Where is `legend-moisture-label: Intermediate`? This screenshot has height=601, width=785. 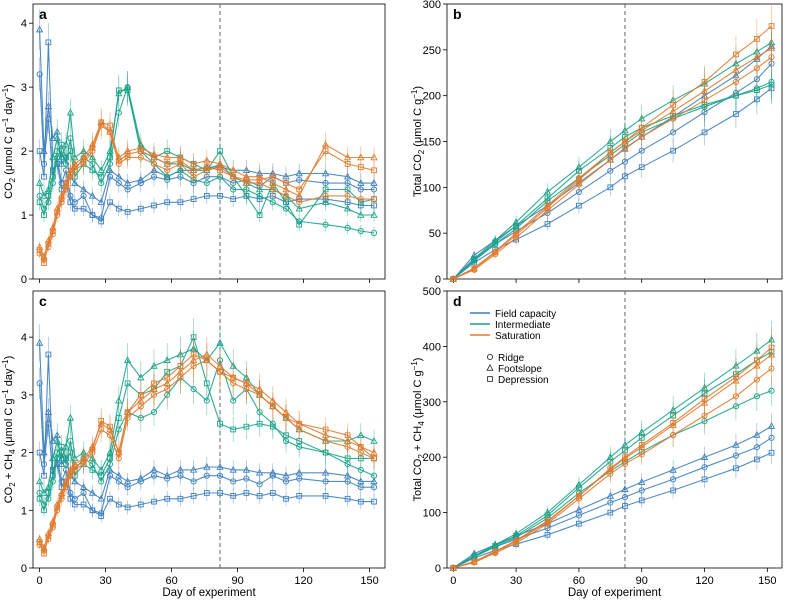
legend-moisture-label: Intermediate is located at coordinates (523, 325).